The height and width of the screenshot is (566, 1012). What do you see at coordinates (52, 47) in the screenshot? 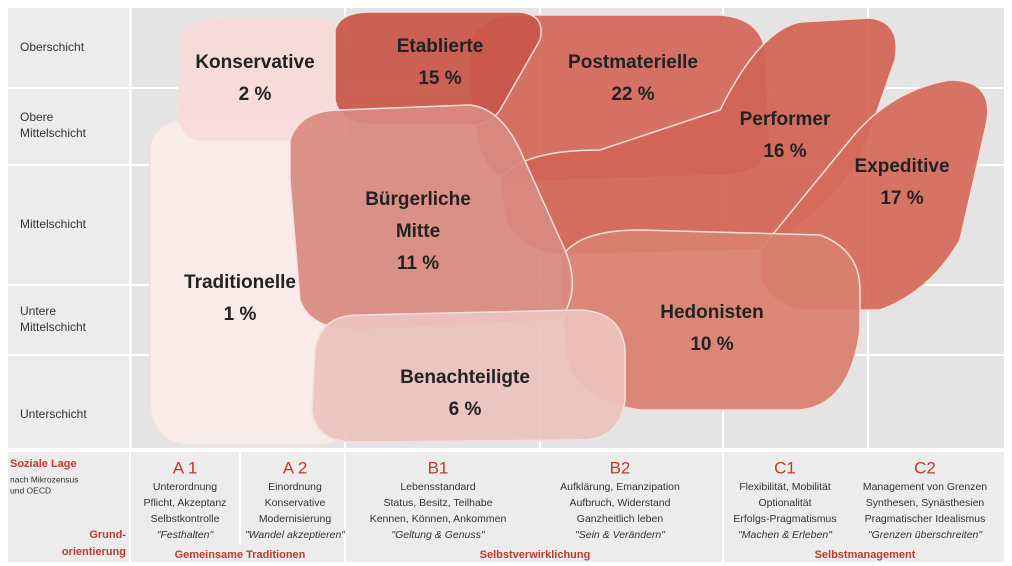
I see `row-label: Oberschicht` at bounding box center [52, 47].